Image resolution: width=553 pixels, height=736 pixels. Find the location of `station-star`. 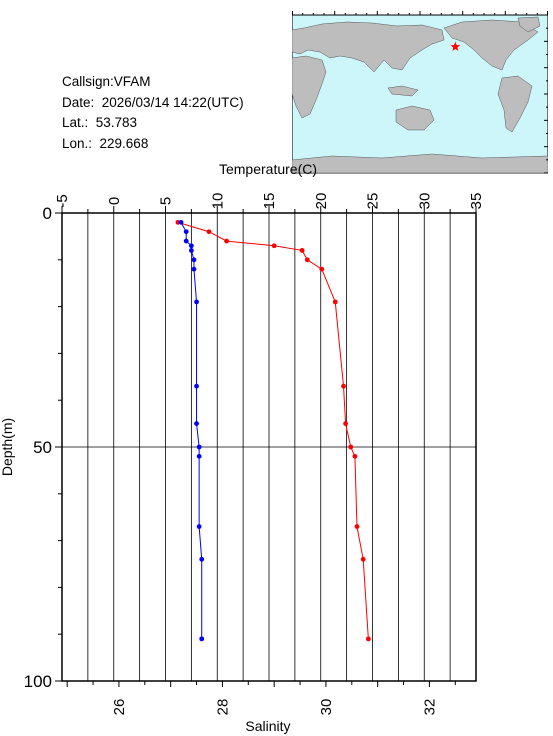

station-star is located at coordinates (455, 46).